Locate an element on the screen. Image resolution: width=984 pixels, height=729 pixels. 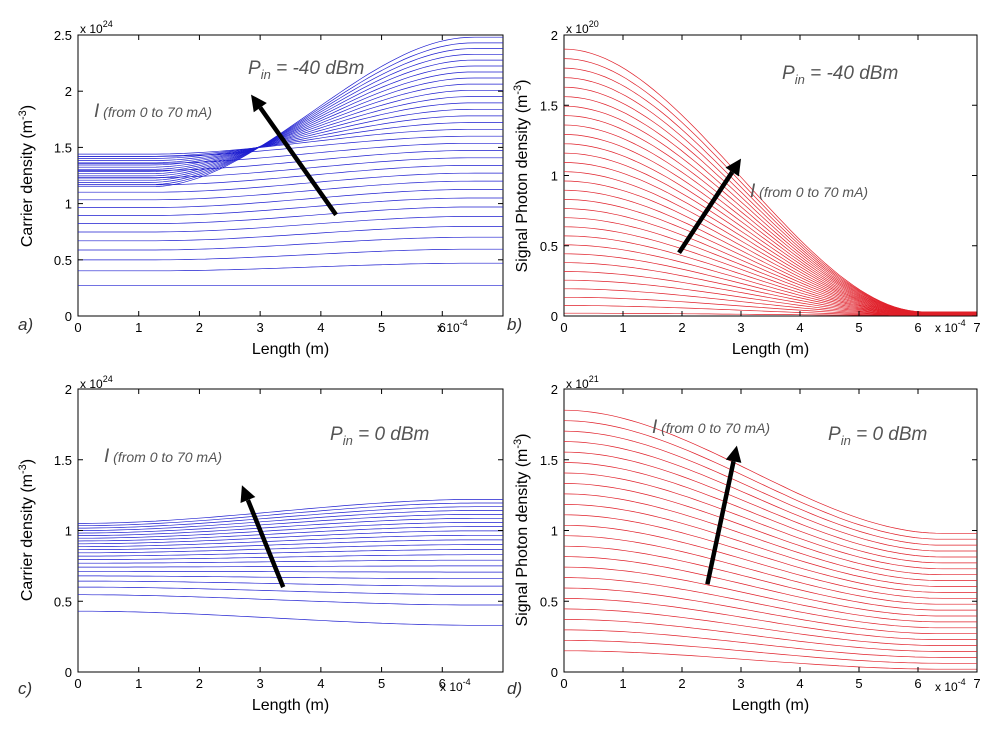
arrow-shaft is located at coordinates (265, 543).